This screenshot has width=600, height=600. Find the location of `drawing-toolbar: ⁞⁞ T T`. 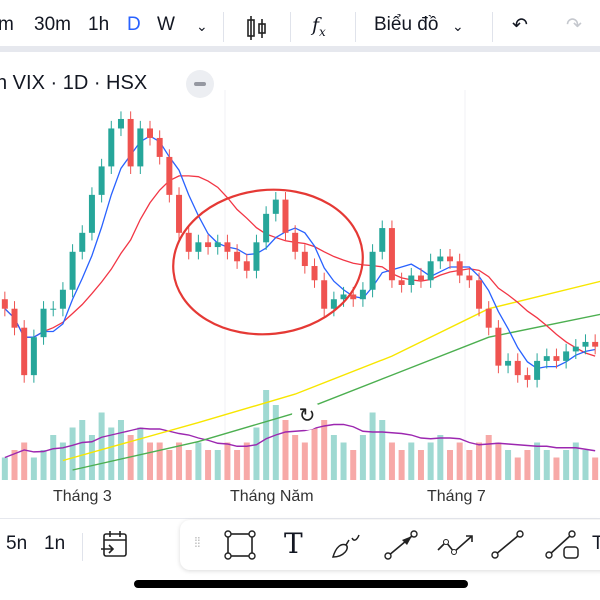

drawing-toolbar: ⁞⁞ T T is located at coordinates (390, 545).